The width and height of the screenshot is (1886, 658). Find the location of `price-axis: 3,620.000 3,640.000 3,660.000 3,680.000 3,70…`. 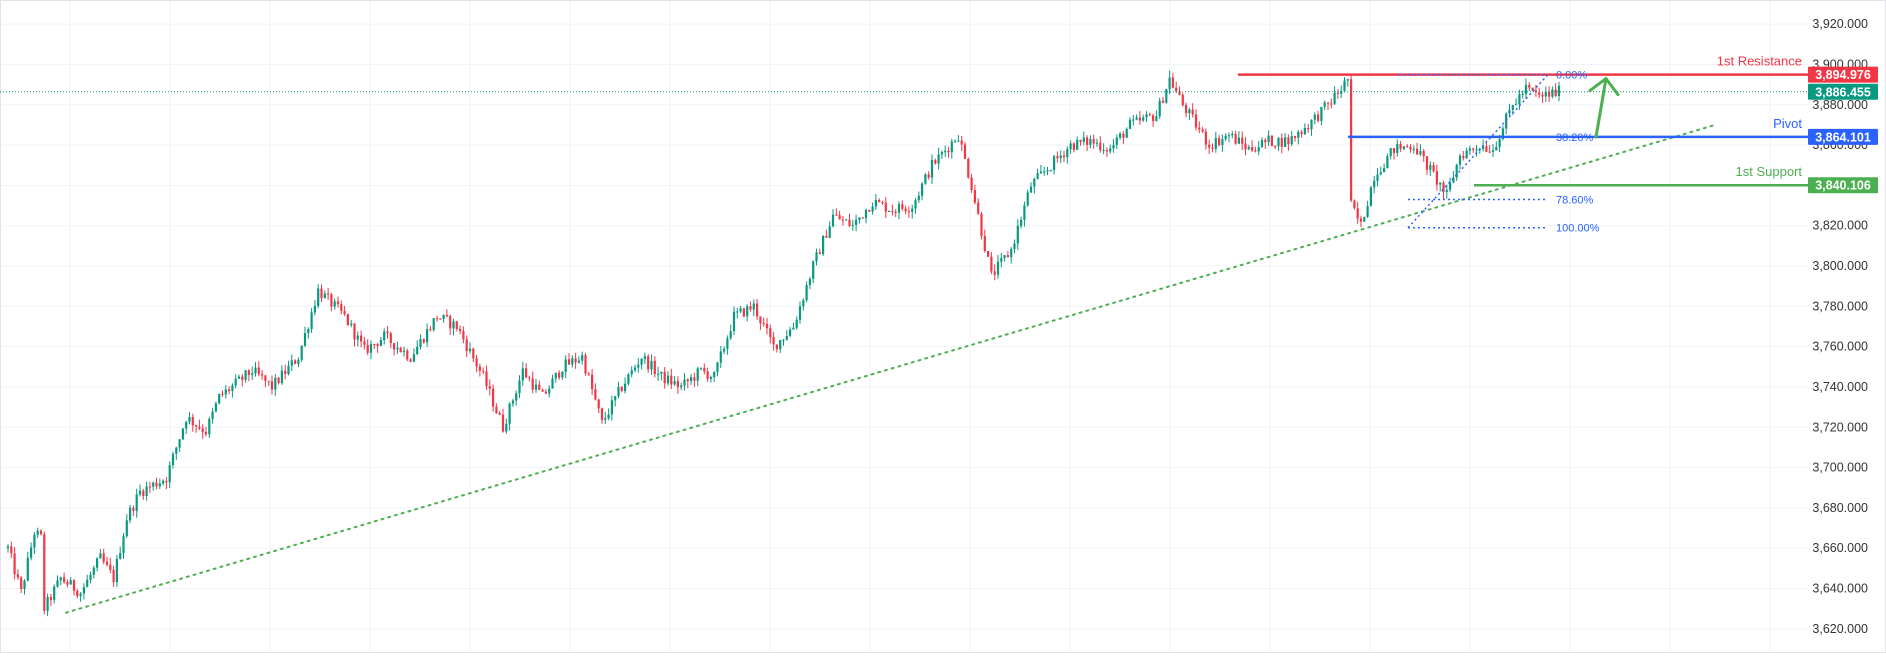

price-axis: 3,620.000 3,640.000 3,660.000 3,680.000 3,70… is located at coordinates (1843, 326).